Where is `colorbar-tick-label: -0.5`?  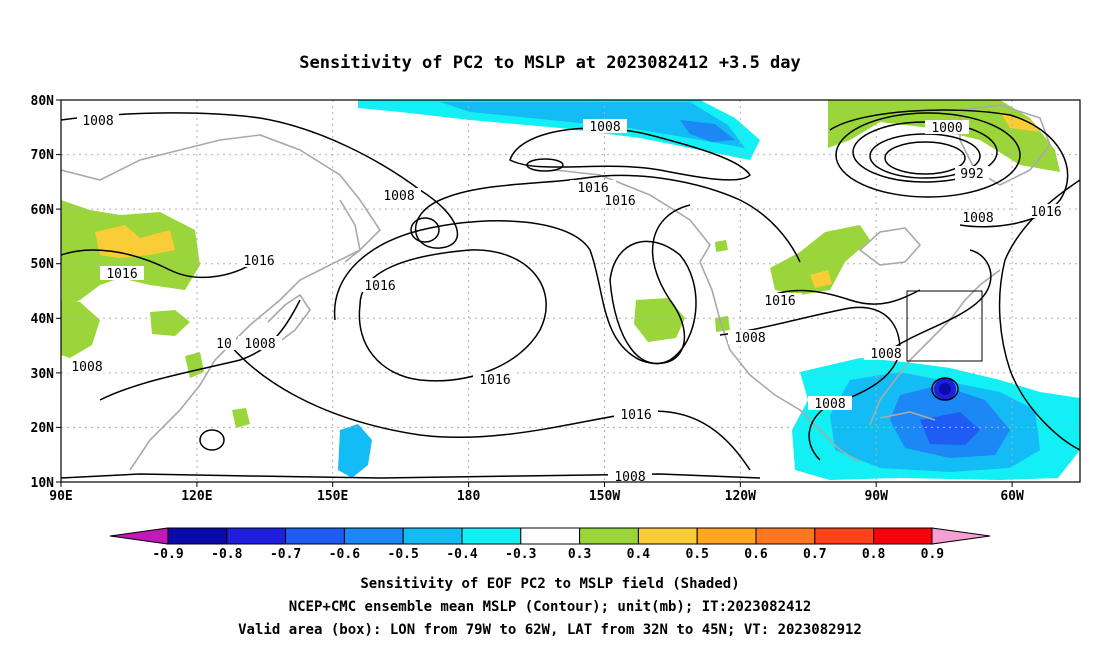 colorbar-tick-label: -0.5 is located at coordinates (403, 554).